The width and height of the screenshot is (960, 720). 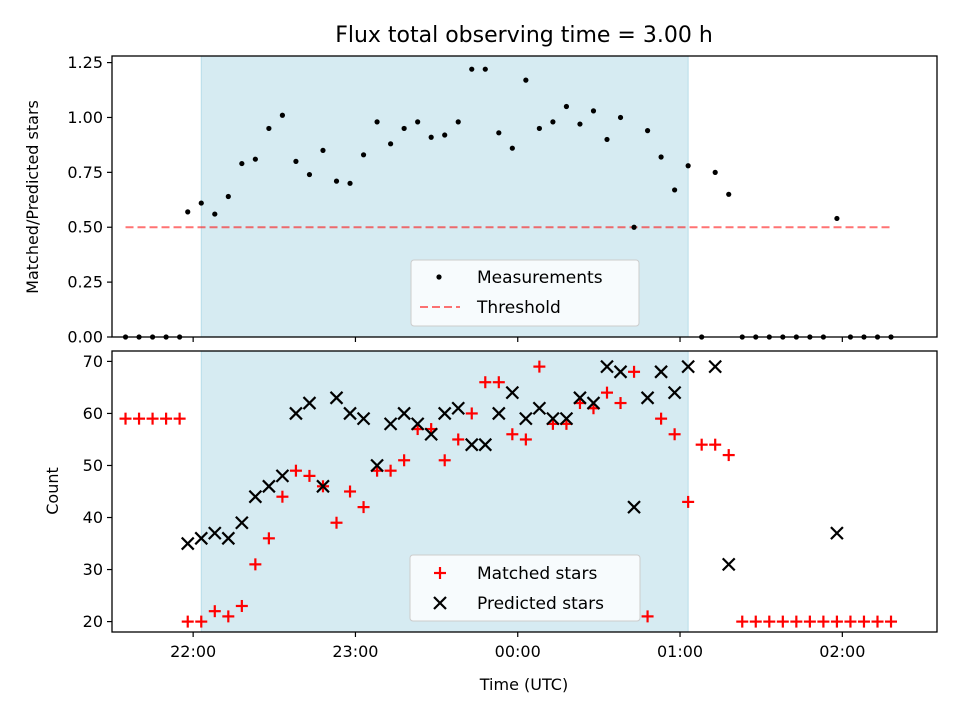 I want to click on legend-threshold-label: Threshold, so click(x=518, y=308).